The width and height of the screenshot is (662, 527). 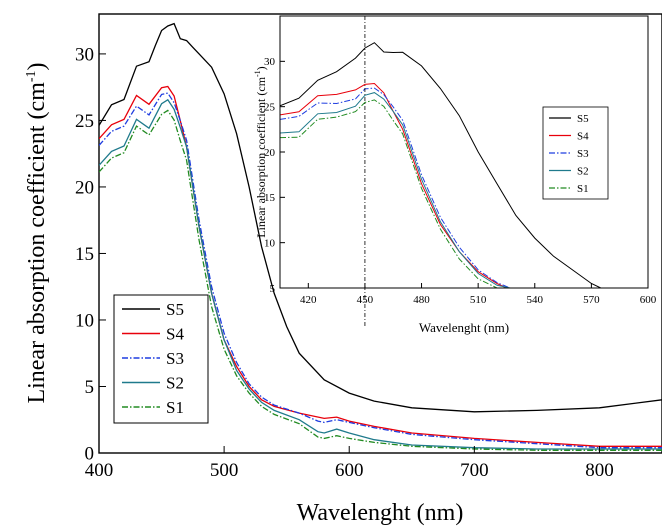 I want to click on inset-y-tick-label: 5, so click(x=273, y=289).